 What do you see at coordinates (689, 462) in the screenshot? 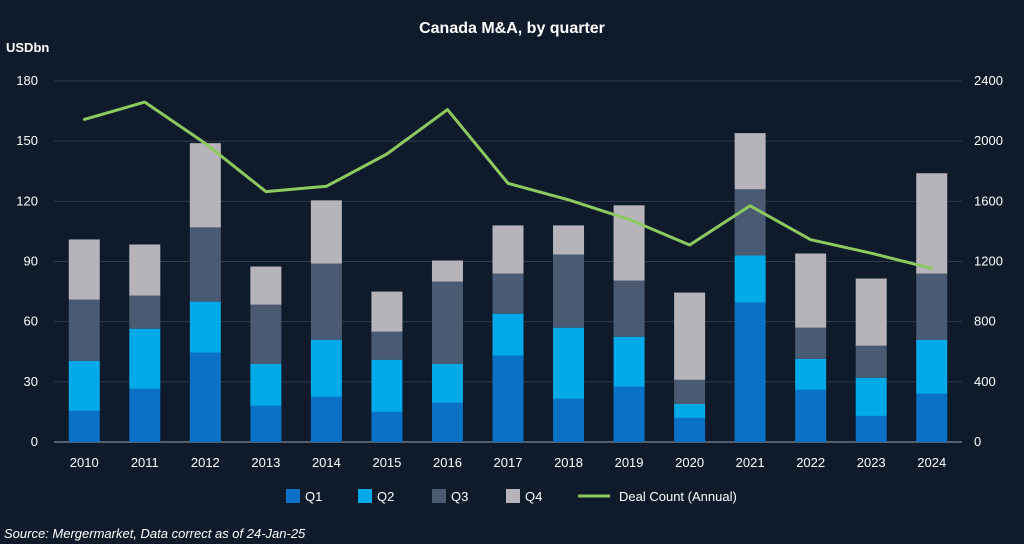
I see `x-tick-label: 2020` at bounding box center [689, 462].